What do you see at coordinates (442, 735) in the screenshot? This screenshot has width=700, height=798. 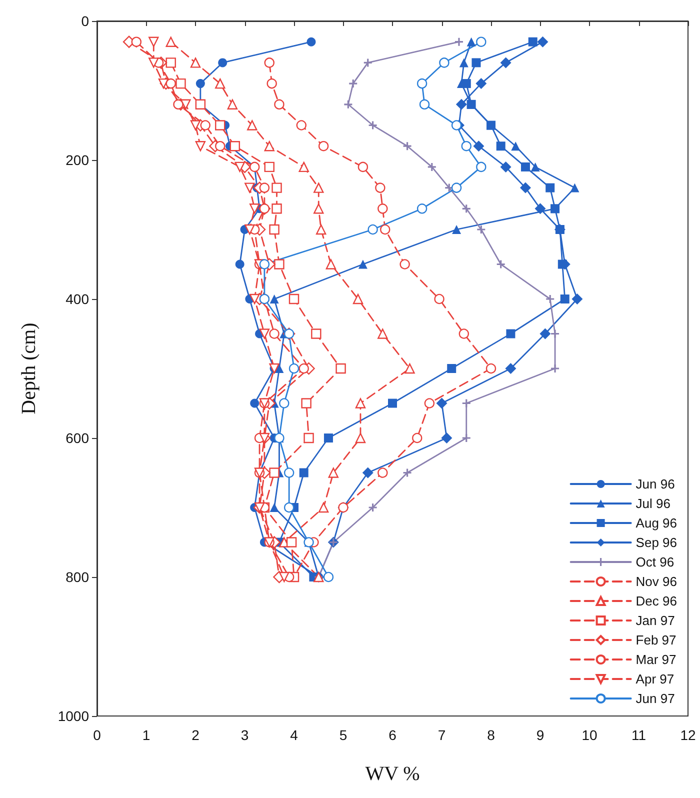 I see `x-tick-label: 7` at bounding box center [442, 735].